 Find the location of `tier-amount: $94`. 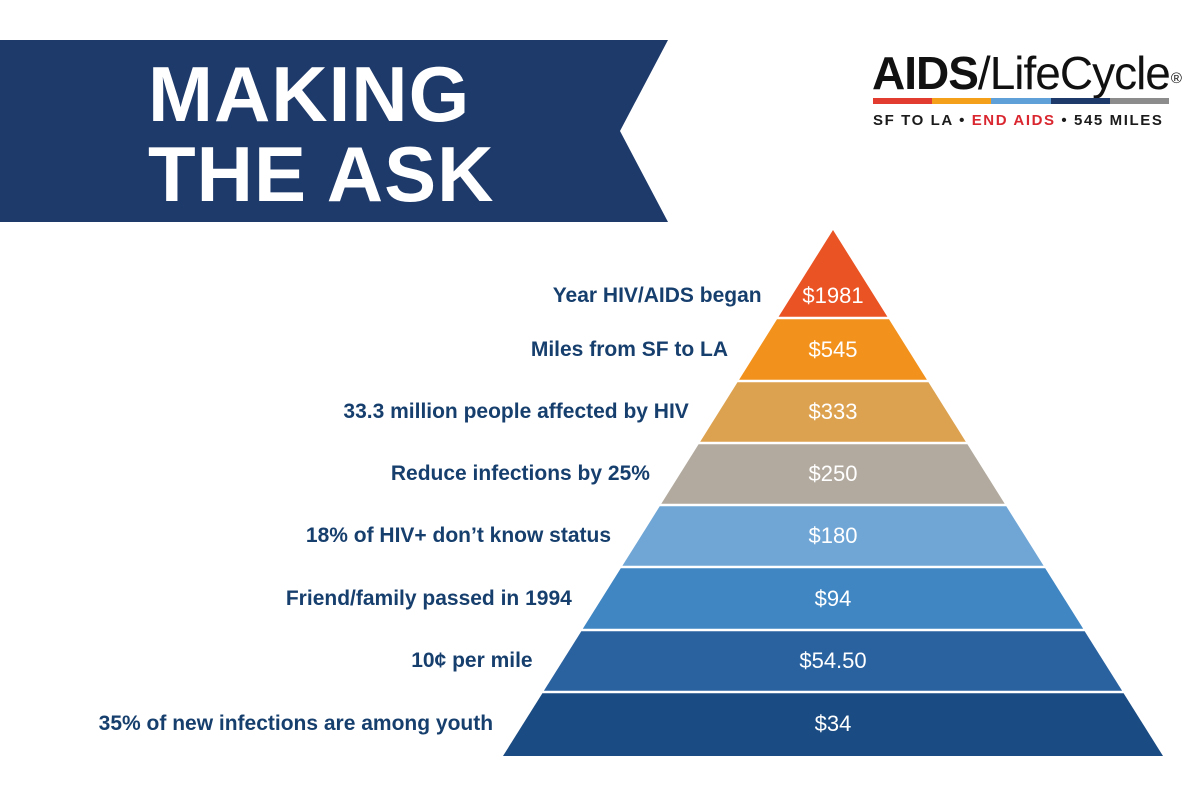

tier-amount: $94 is located at coordinates (833, 598).